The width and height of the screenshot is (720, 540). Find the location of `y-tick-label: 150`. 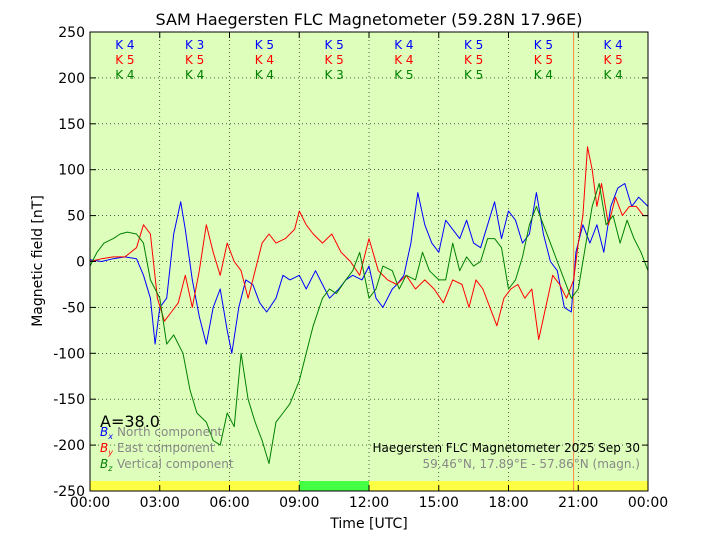

y-tick-label: 150 is located at coordinates (71, 125).